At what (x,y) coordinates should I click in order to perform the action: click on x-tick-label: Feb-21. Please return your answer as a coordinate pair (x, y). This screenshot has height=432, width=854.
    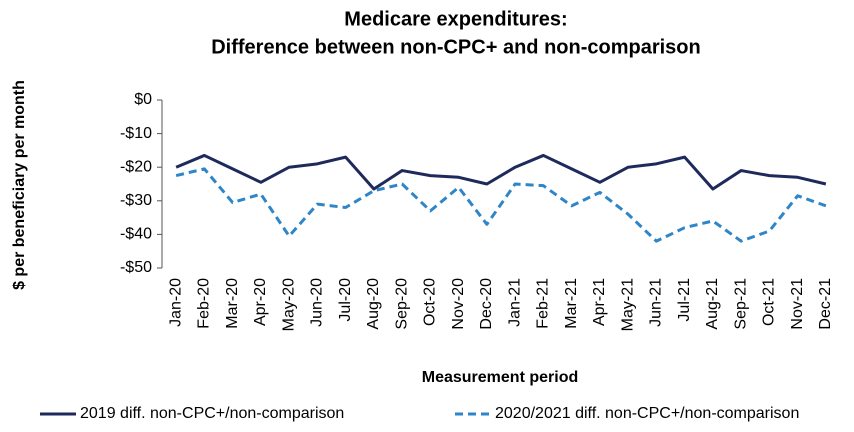
    Looking at the image, I should click on (543, 303).